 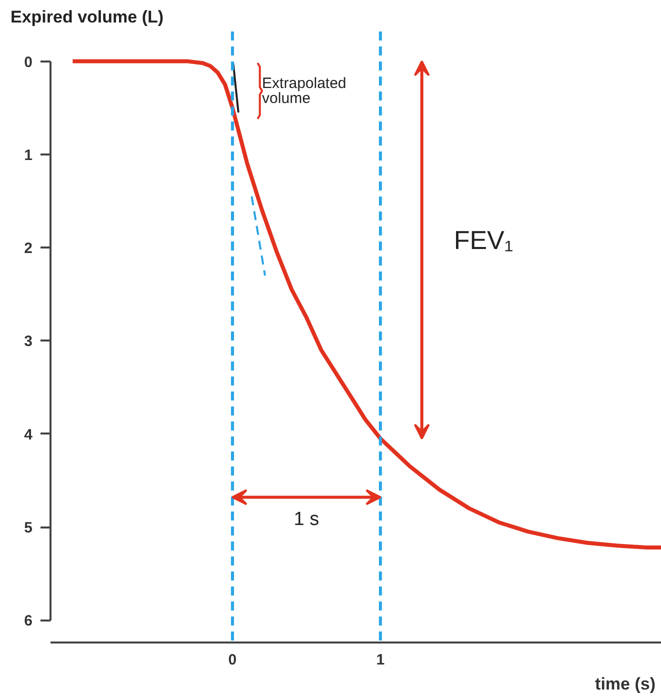 I want to click on y-tick-label: 3, so click(x=28, y=341).